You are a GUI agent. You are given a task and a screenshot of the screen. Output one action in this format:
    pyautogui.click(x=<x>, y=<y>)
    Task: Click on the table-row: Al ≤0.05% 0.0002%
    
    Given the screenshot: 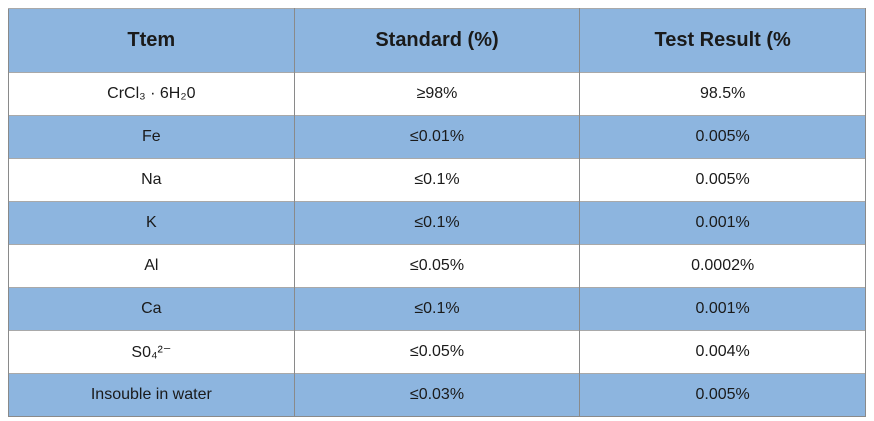 What is the action you would take?
    pyautogui.click(x=437, y=266)
    